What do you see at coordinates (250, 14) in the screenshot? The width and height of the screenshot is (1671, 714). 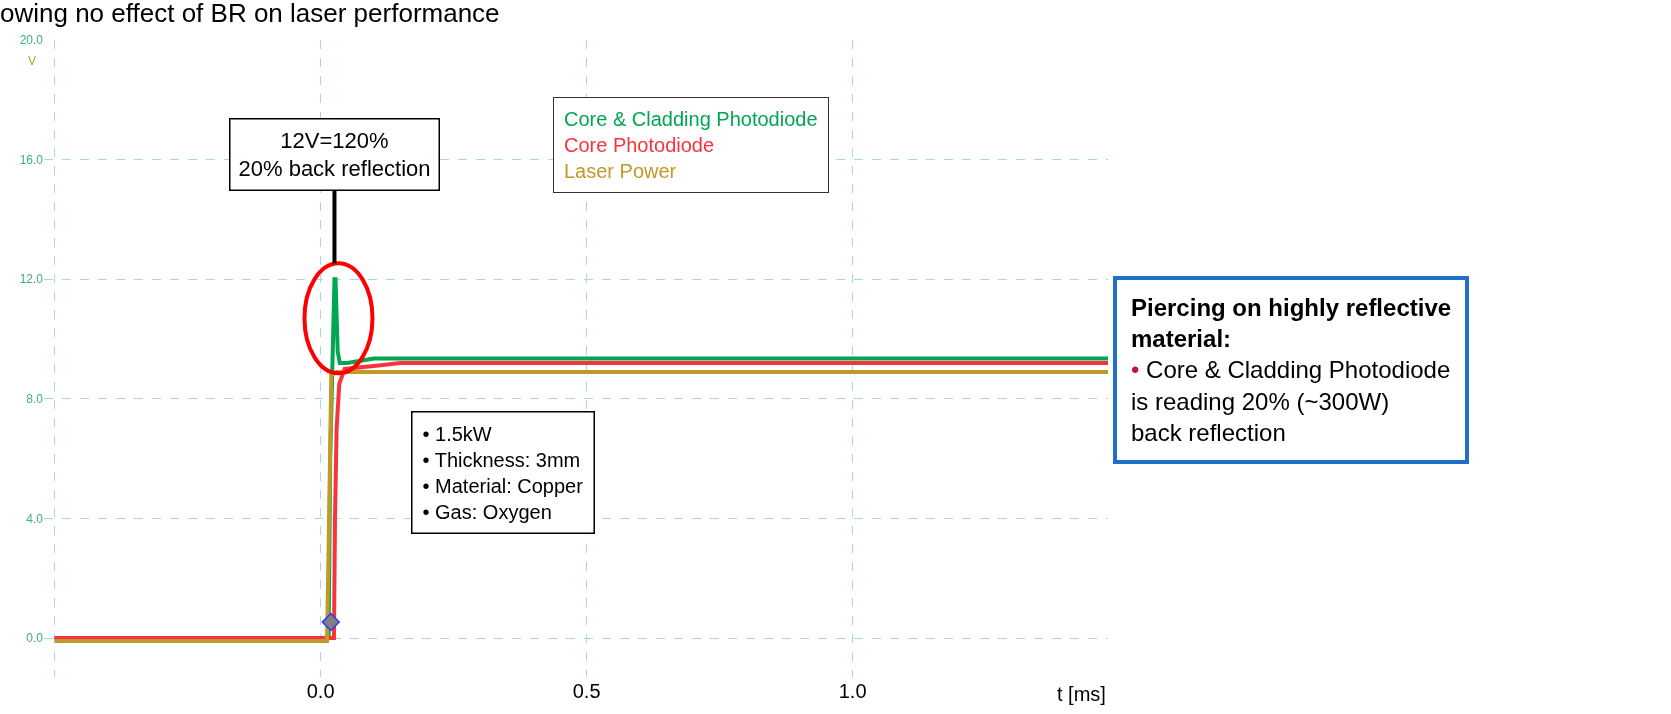 I see `chart-title: owing no effect of BR on laser performance` at bounding box center [250, 14].